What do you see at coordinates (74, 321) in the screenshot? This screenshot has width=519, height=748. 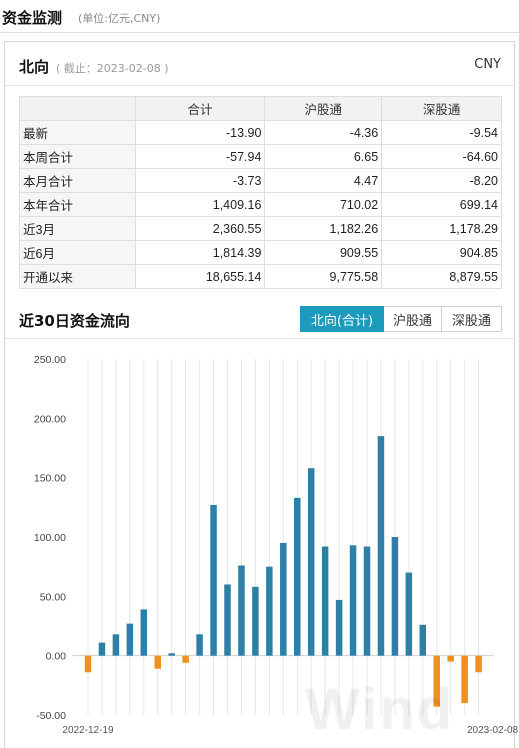 I see `chart-title: 近30日资金流向` at bounding box center [74, 321].